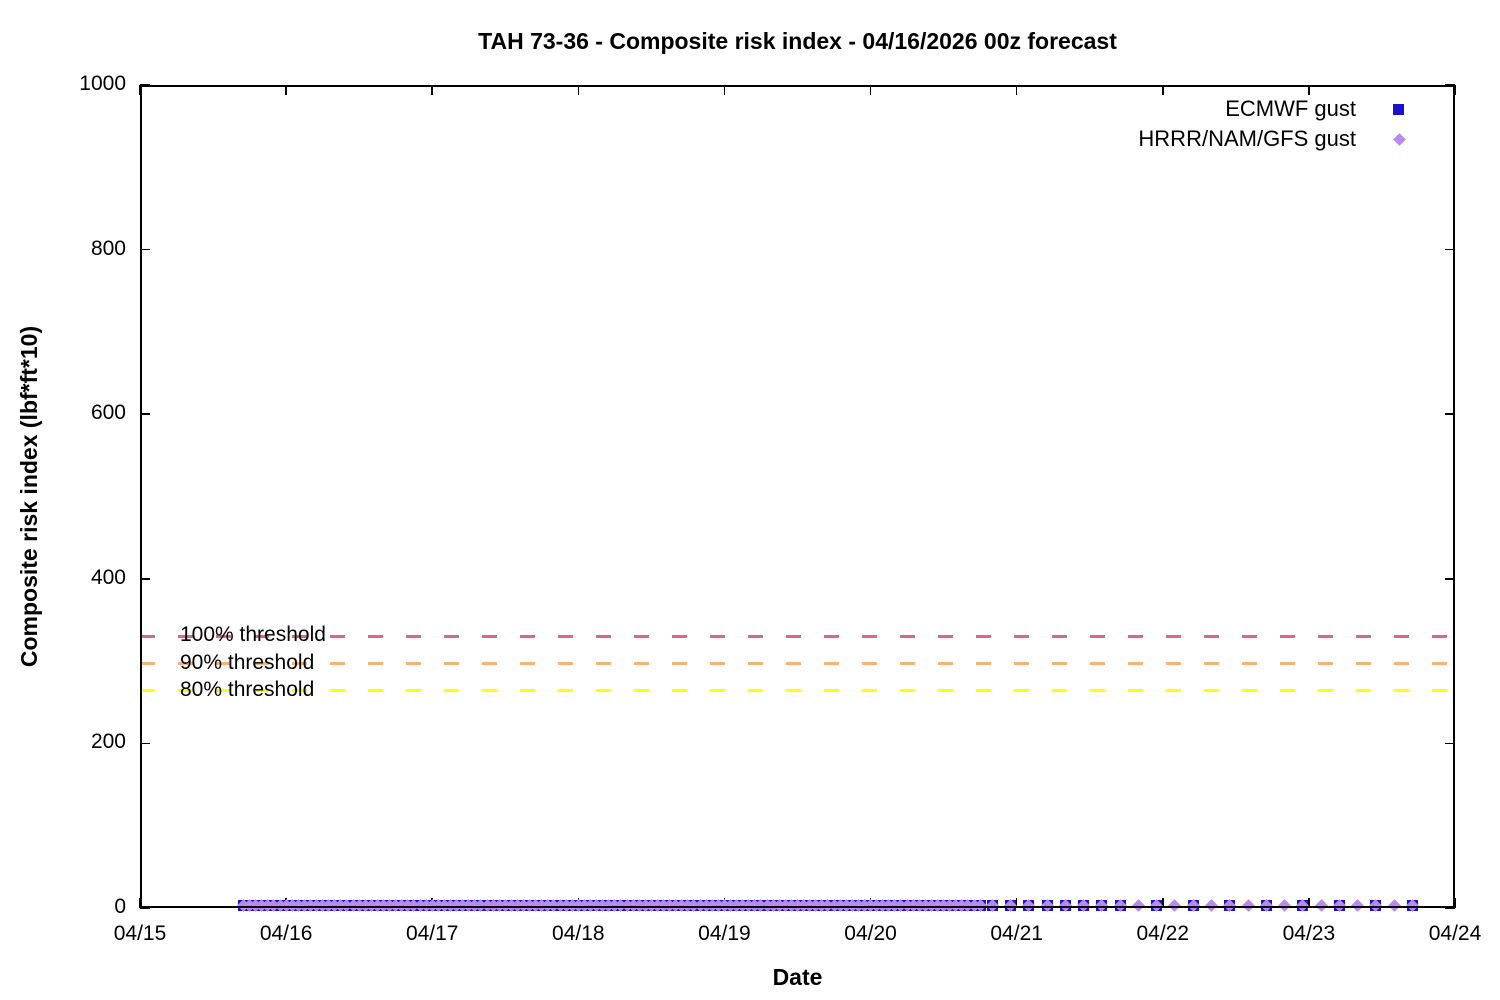  I want to click on y-axis-label: Composite risk index (lbf*ft*10), so click(29, 496).